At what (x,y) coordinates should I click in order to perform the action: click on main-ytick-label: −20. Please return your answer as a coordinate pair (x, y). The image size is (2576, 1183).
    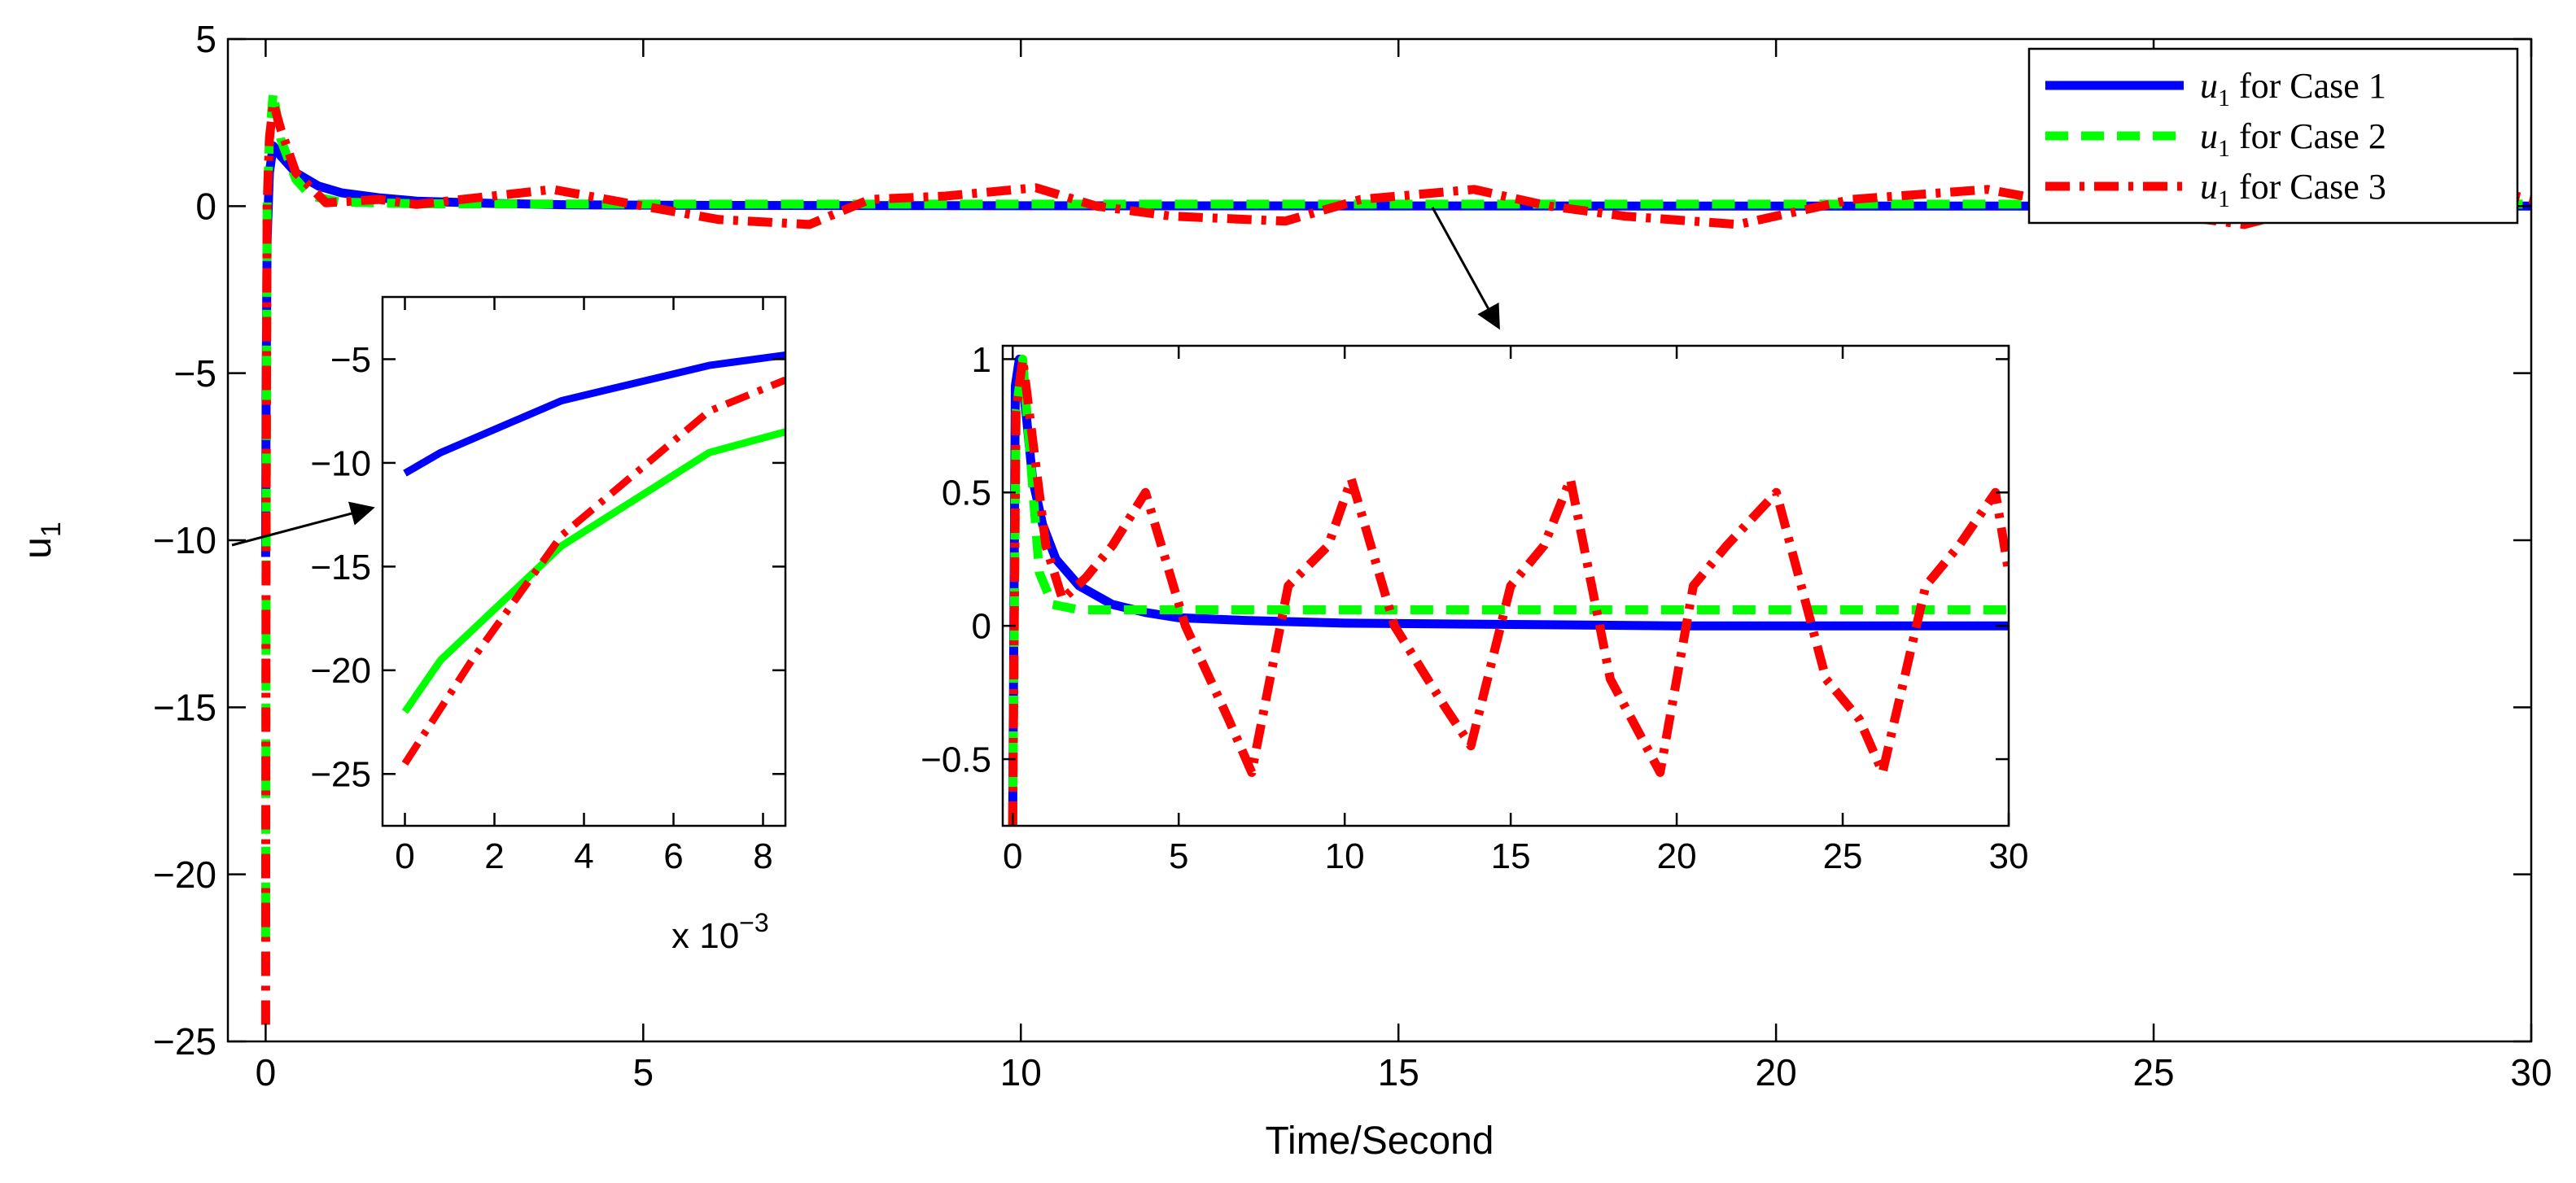
    Looking at the image, I should click on (184, 875).